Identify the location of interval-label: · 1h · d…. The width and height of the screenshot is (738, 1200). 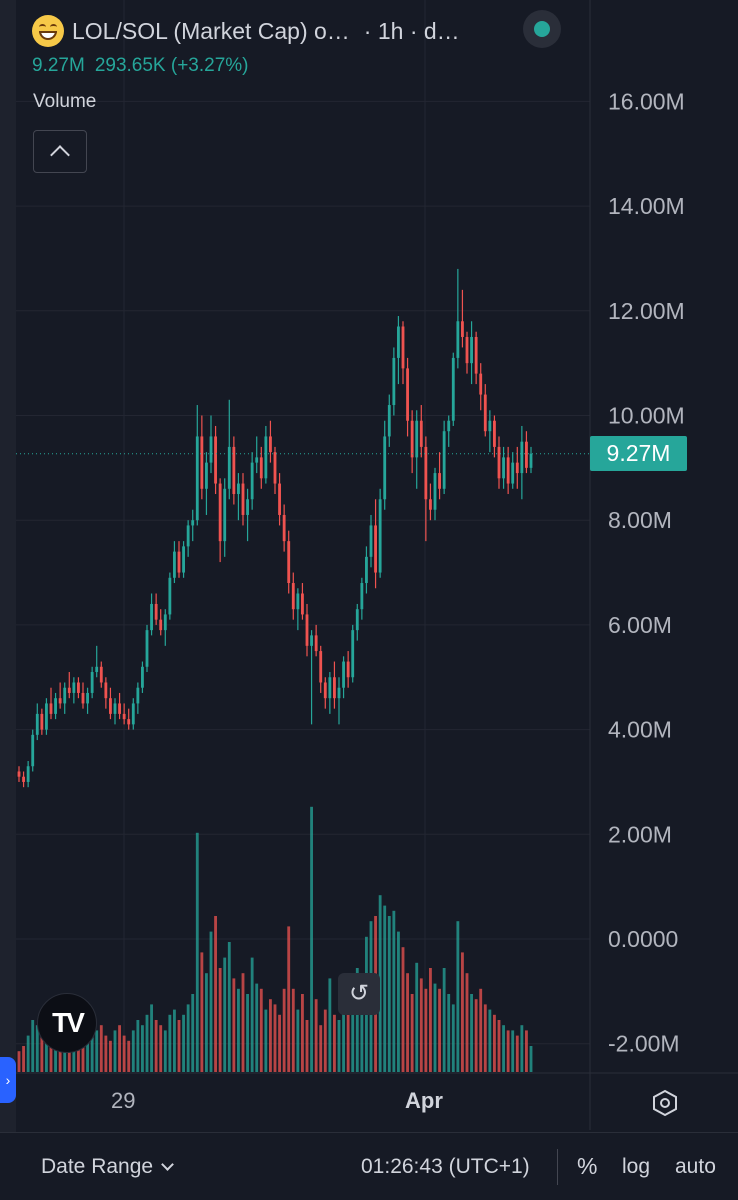
(411, 30).